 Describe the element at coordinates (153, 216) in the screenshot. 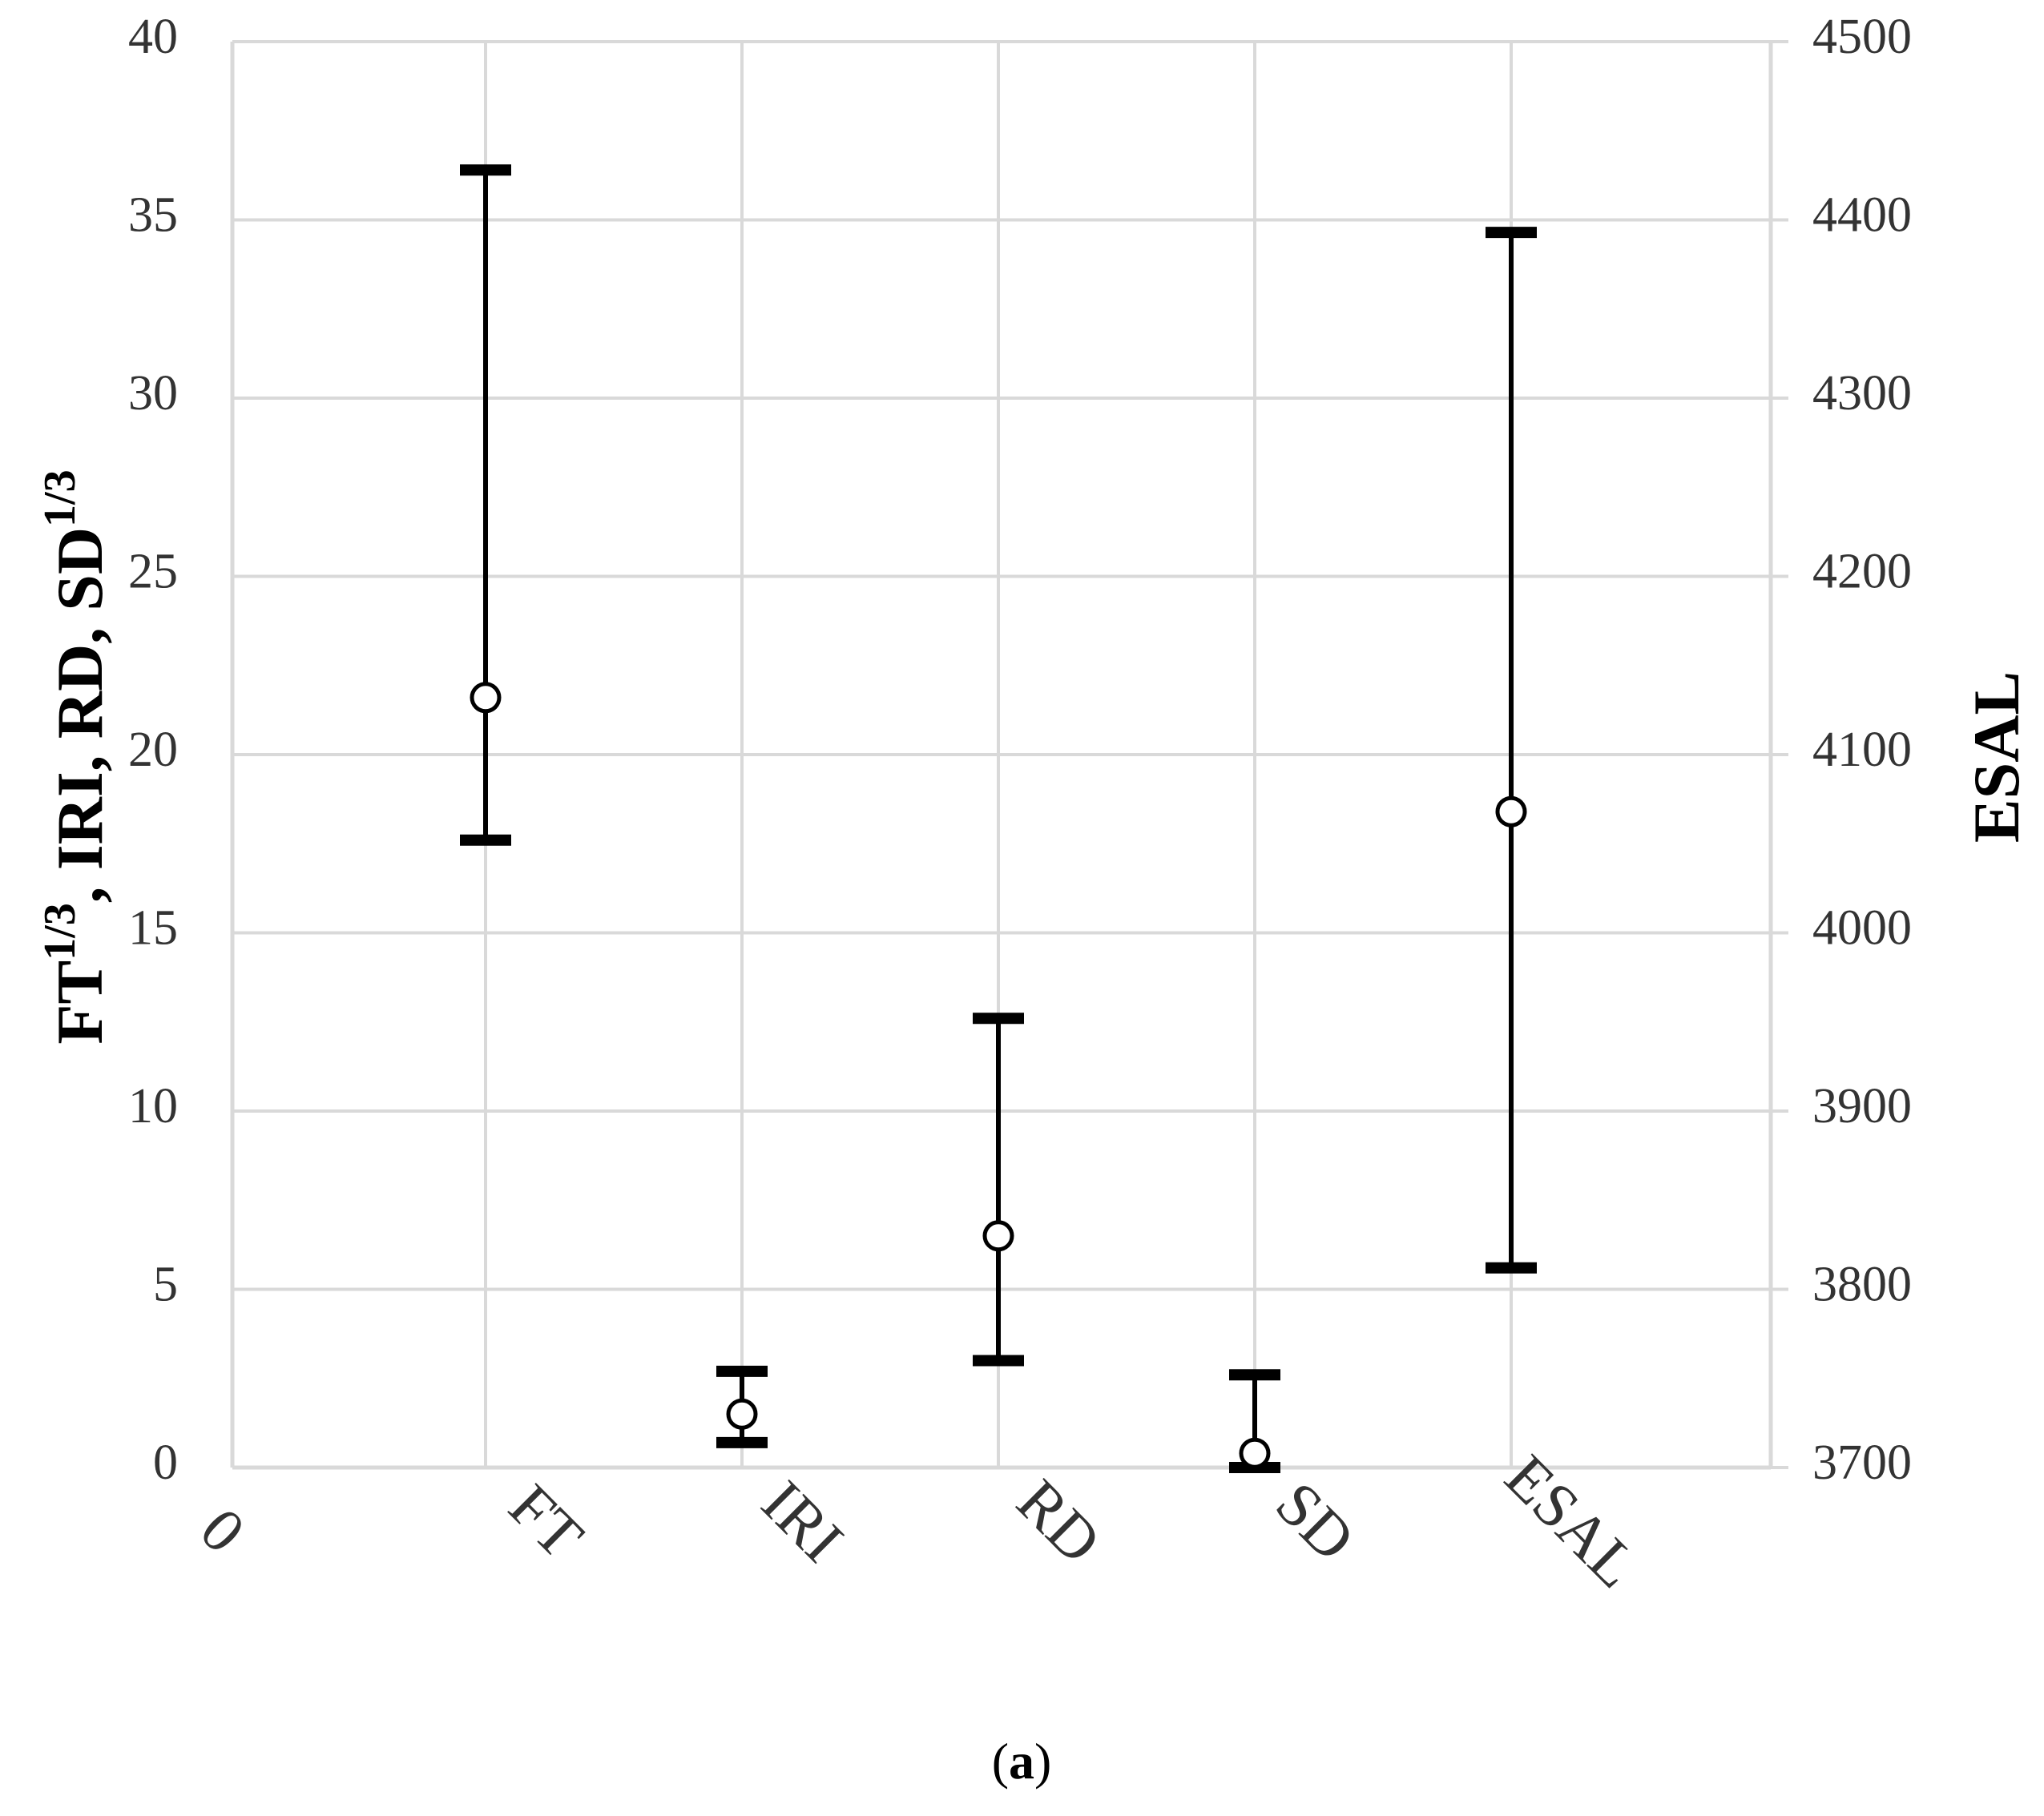

I see `left-tick-label-35: 35` at that location.